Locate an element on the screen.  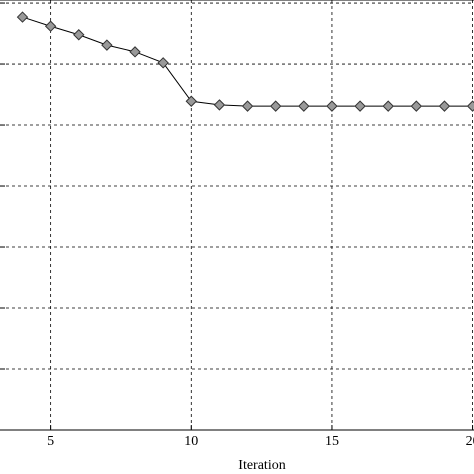
x-tick-label: 15 is located at coordinates (332, 441).